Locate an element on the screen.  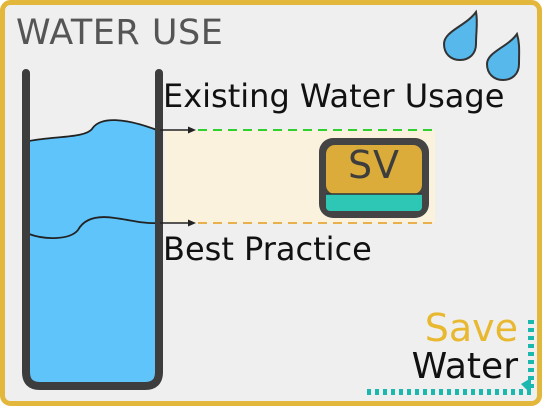
sv-badge is located at coordinates (374, 178).